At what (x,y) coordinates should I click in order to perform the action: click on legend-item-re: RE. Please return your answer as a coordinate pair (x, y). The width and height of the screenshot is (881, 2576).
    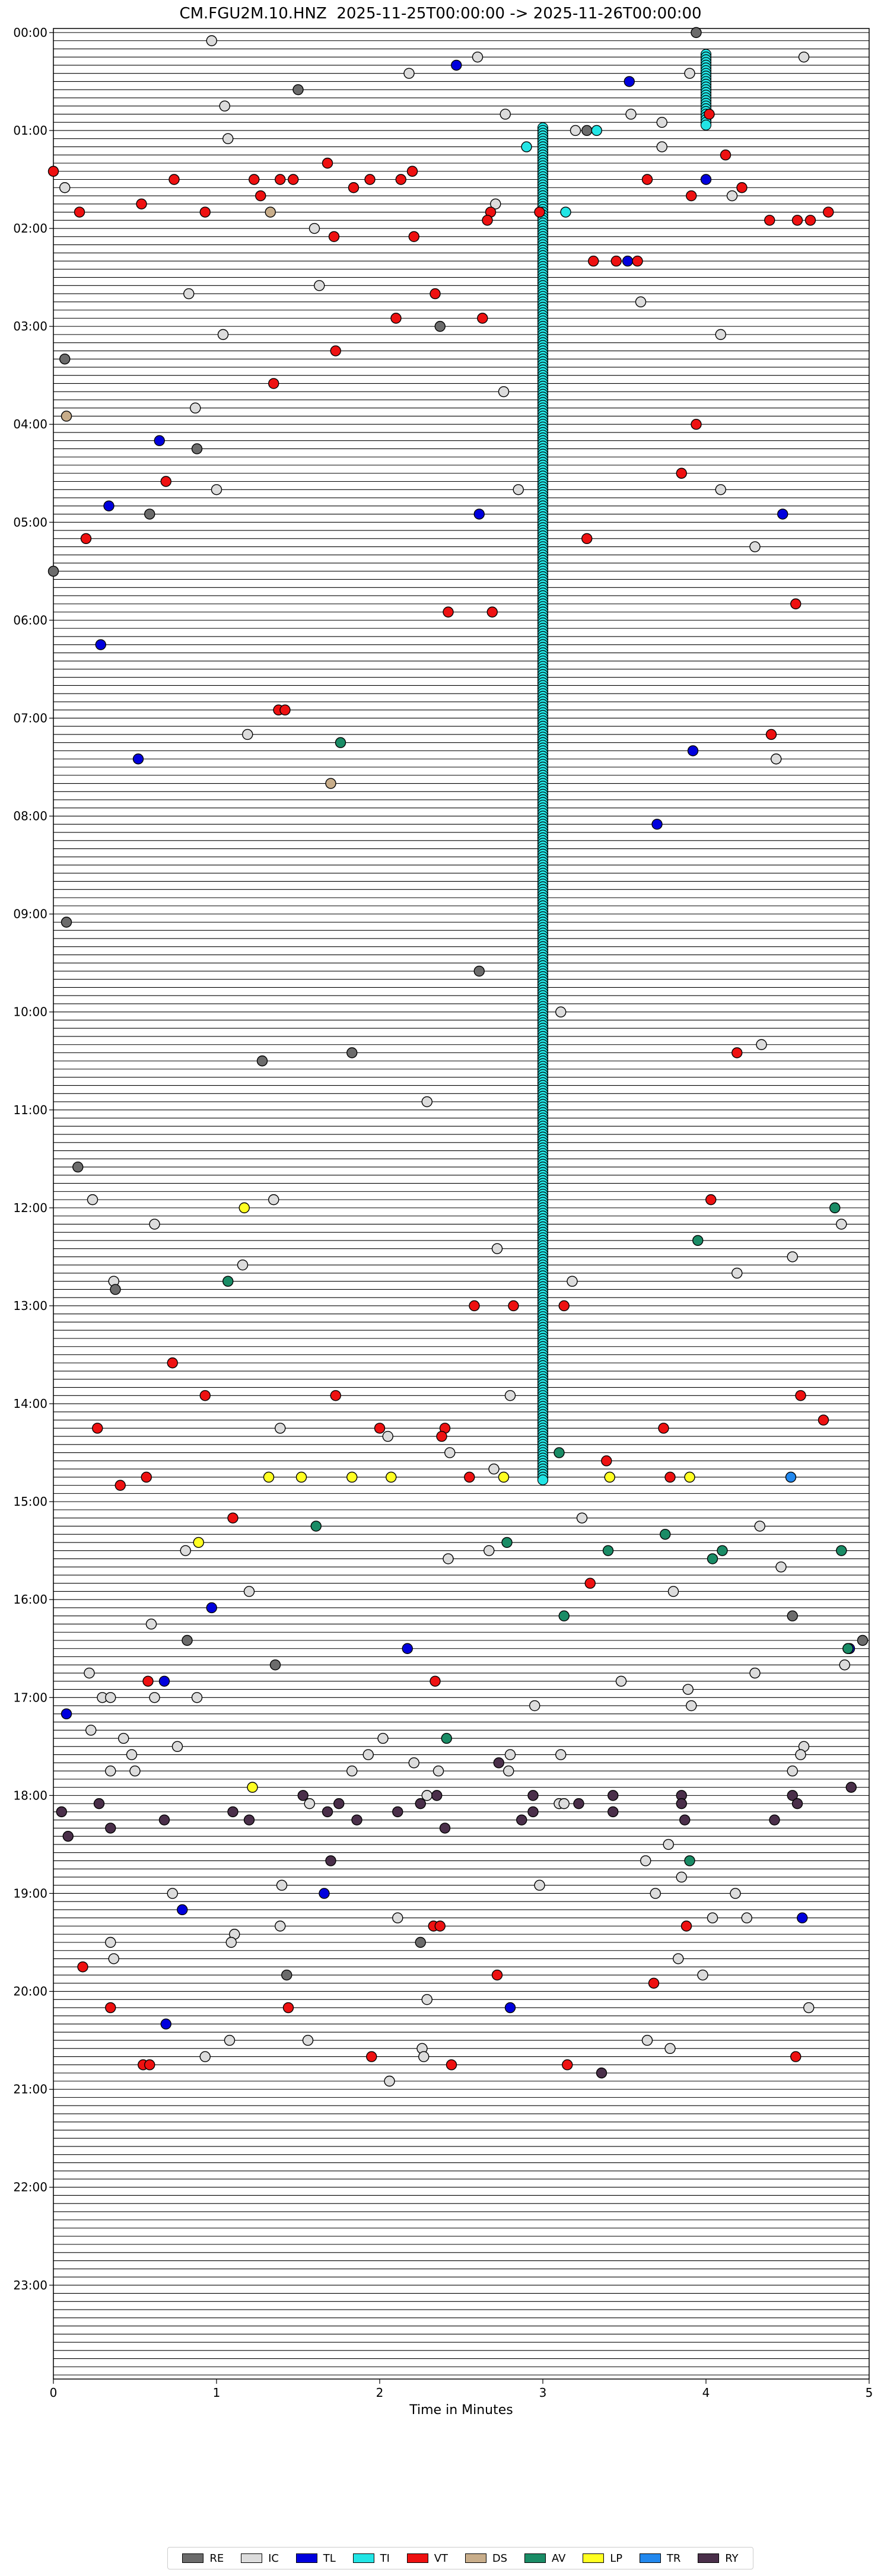
    Looking at the image, I should click on (203, 2558).